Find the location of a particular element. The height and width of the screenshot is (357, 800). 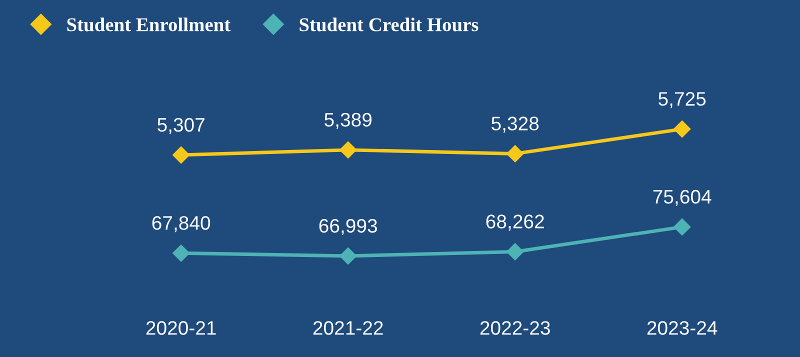

data-label: 68,262 is located at coordinates (515, 222).